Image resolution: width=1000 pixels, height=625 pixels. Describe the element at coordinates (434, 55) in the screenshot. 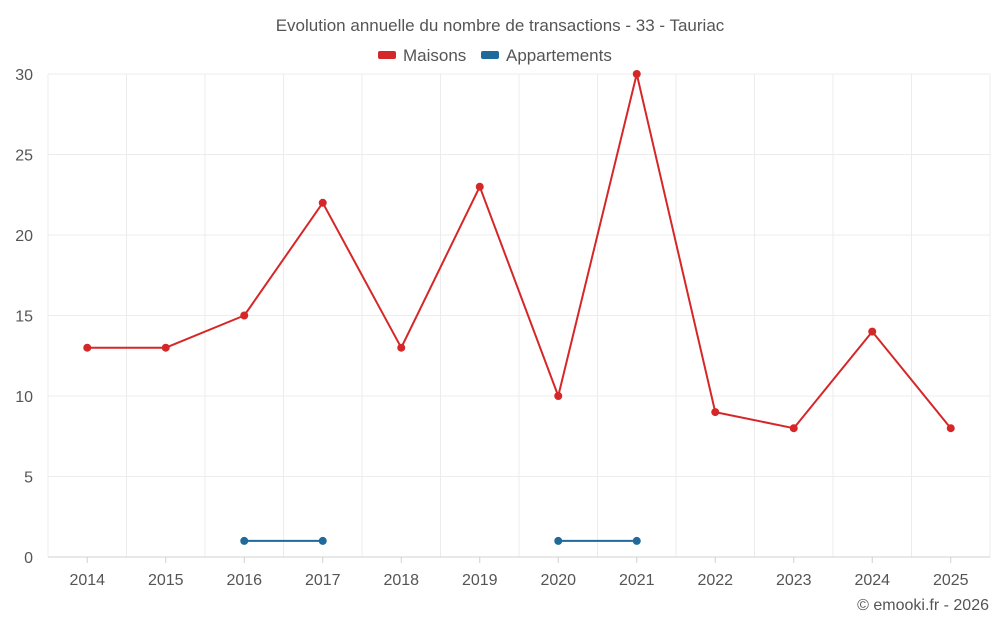

I see `legend-label-maisons: Maisons` at that location.